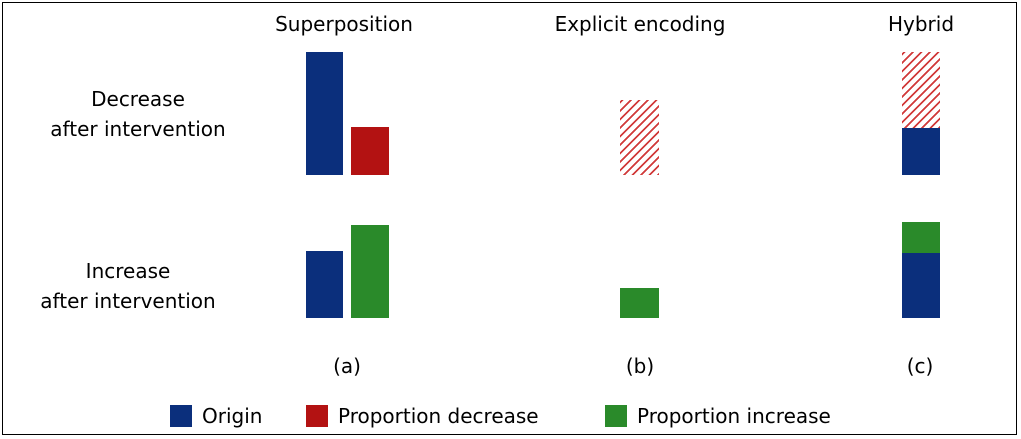  I want to click on b-increase-bar, so click(639, 303).